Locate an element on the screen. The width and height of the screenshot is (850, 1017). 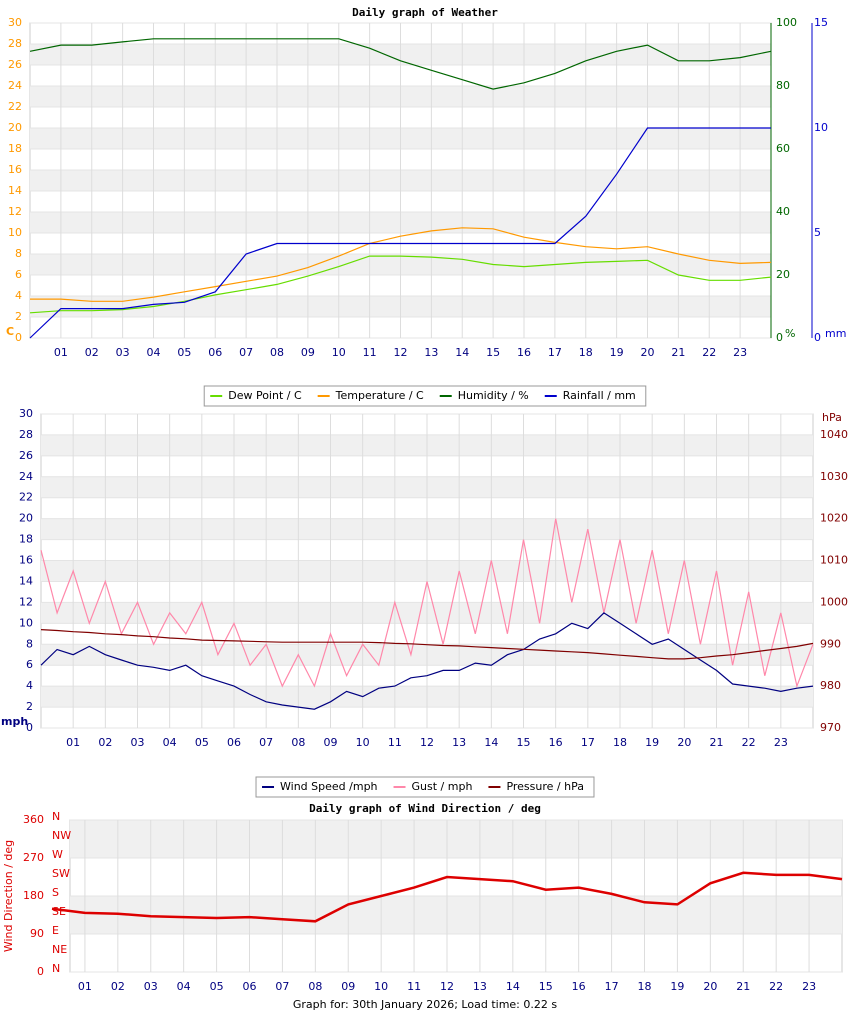
y-tick-label: 2 is located at coordinates (29, 706).